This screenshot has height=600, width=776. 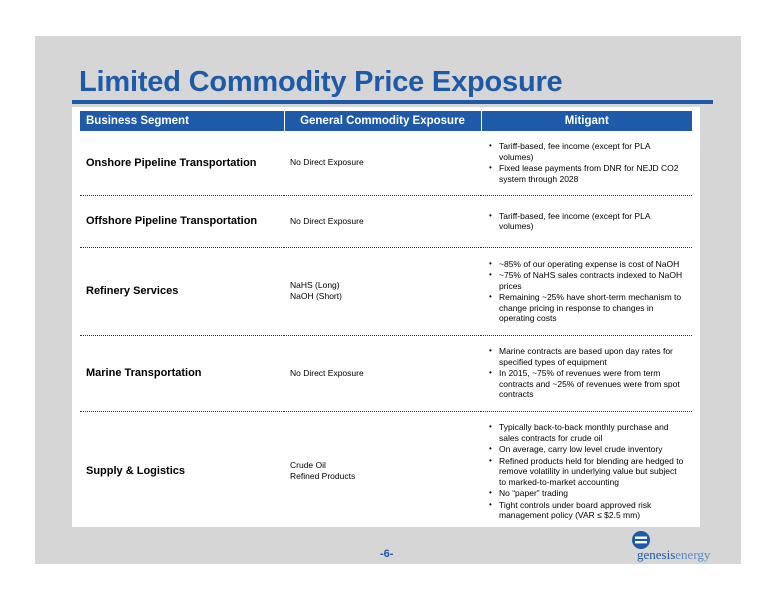 I want to click on company-logo-text: genesisenergy, so click(x=673, y=555).